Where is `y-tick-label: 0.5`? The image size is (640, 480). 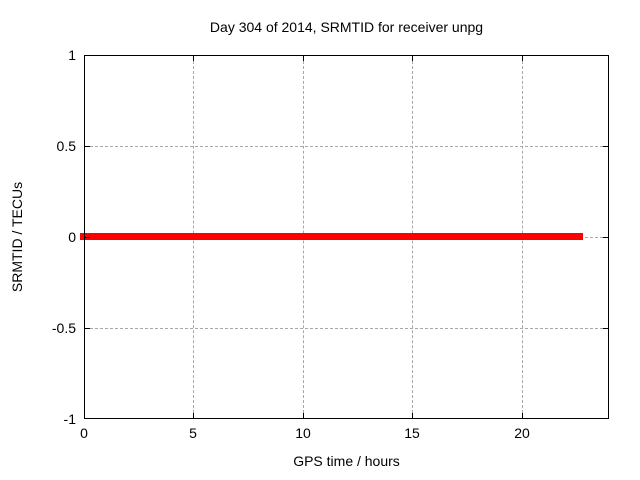
y-tick-label: 0.5 is located at coordinates (66, 146).